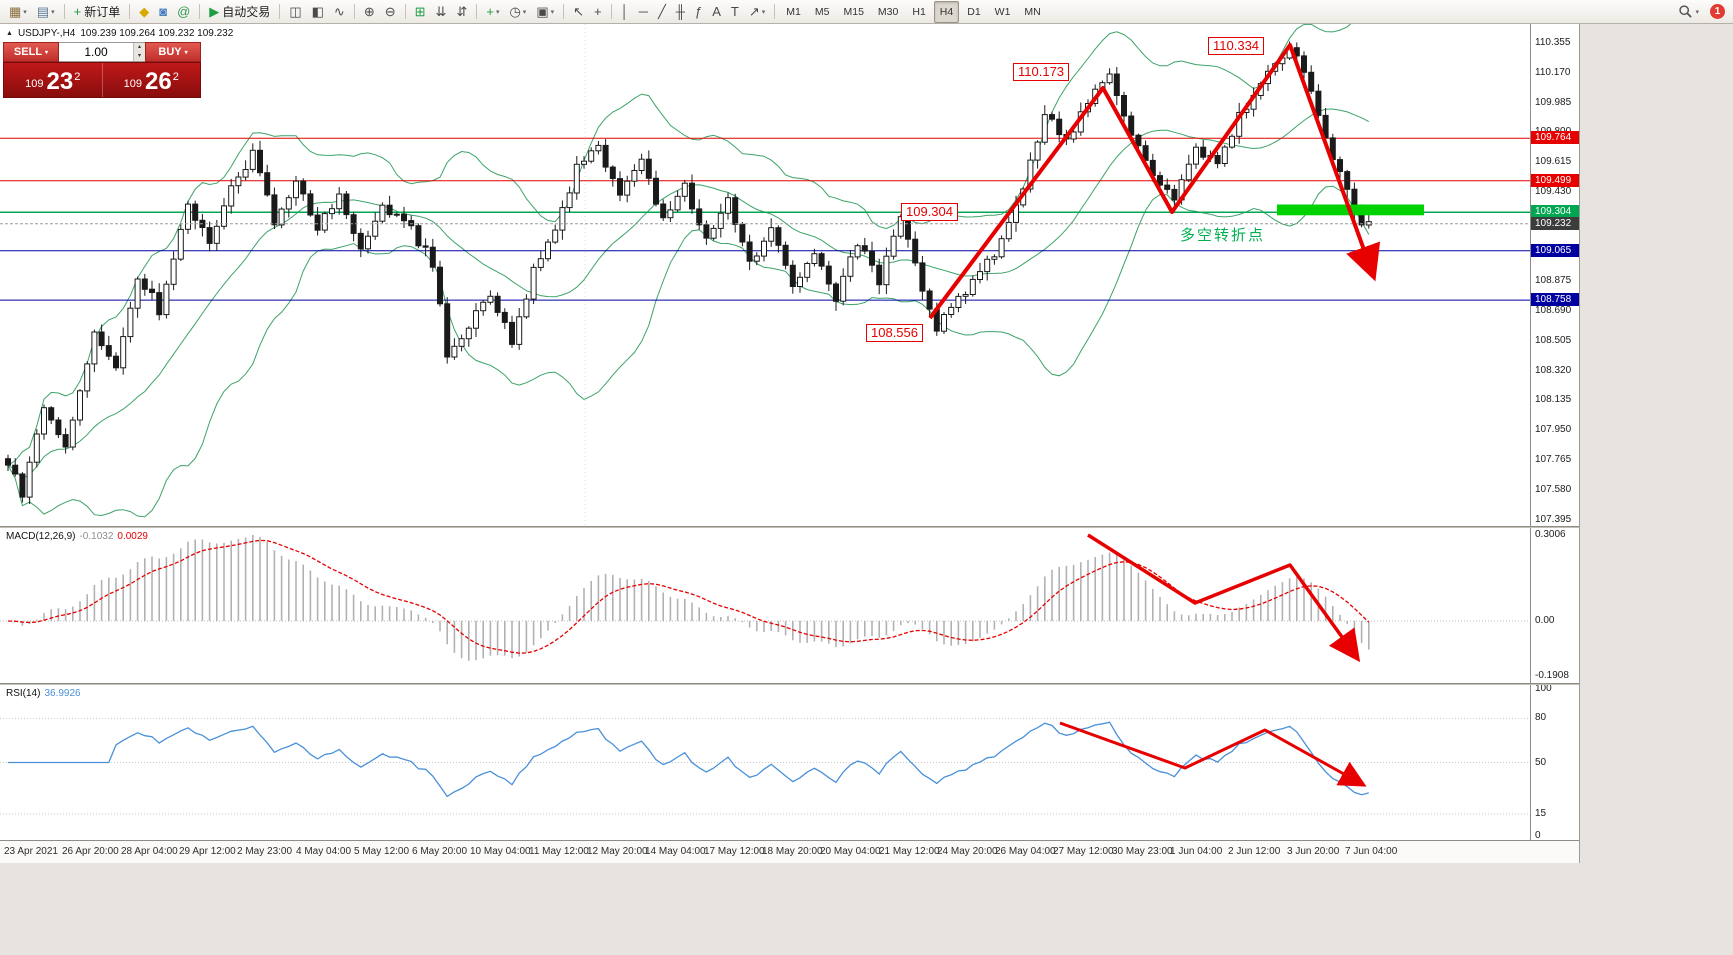 This screenshot has width=1733, height=955. What do you see at coordinates (716, 12) in the screenshot?
I see `text-button: A` at bounding box center [716, 12].